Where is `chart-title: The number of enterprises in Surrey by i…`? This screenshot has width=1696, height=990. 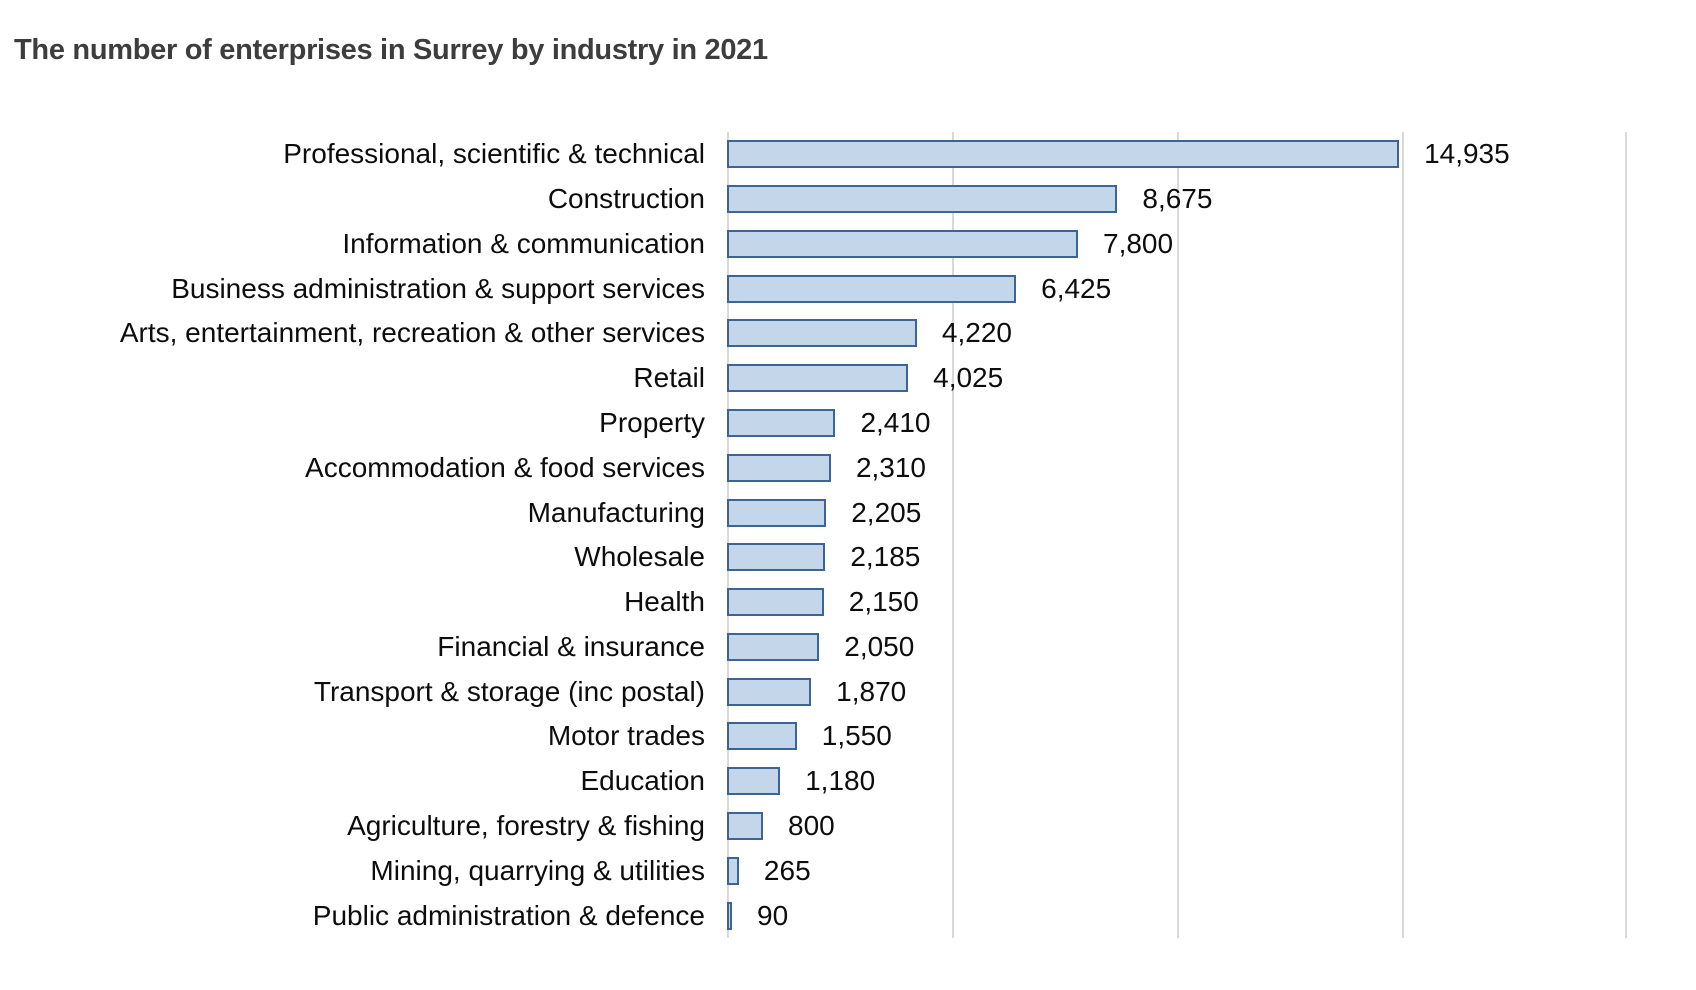
chart-title: The number of enterprises in Surrey by i… is located at coordinates (391, 50).